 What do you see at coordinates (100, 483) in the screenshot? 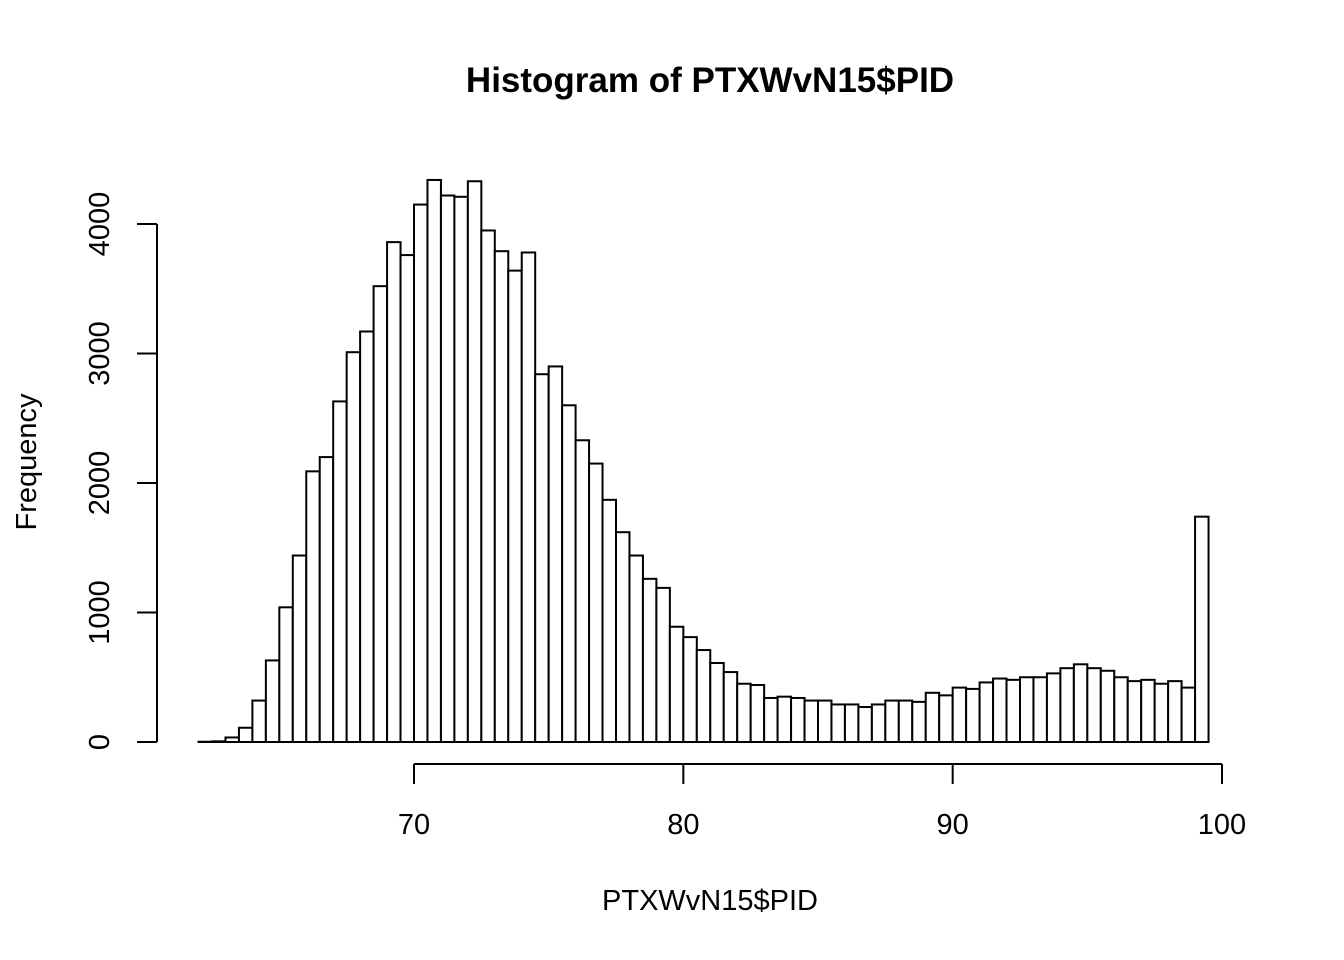
I see `y-tick-label: 2000` at bounding box center [100, 483].